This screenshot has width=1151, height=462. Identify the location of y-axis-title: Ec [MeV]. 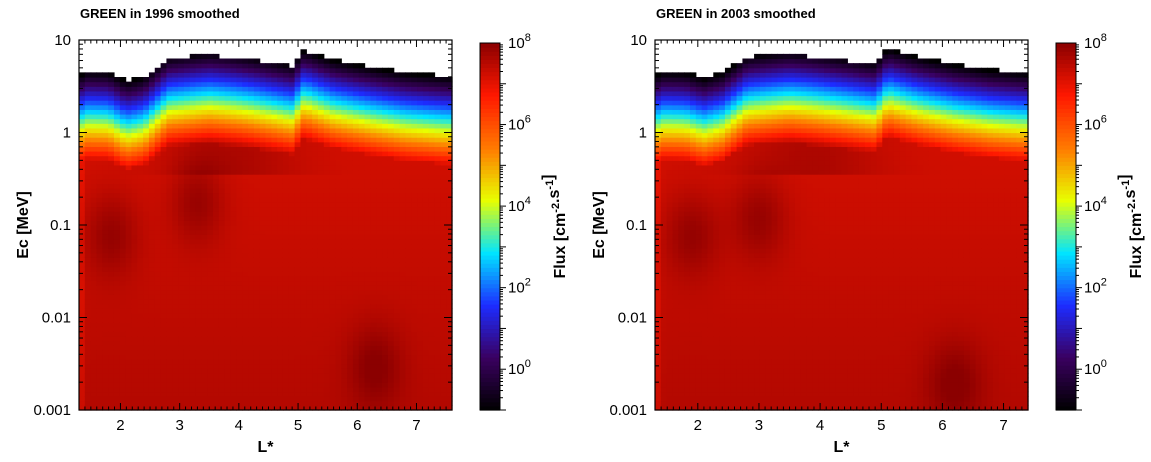
(23, 225).